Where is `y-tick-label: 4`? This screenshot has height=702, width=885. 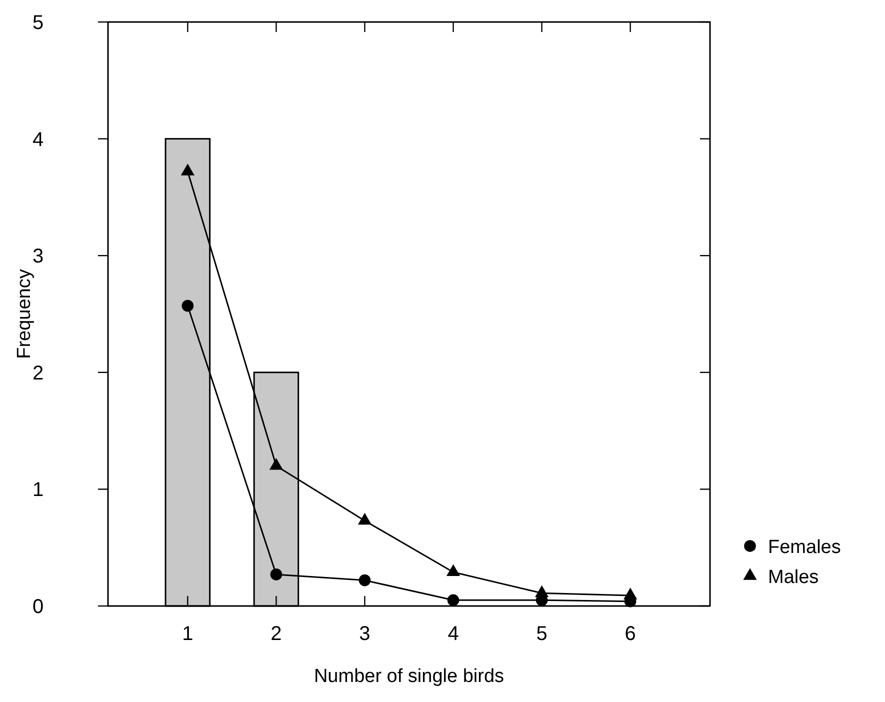 y-tick-label: 4 is located at coordinates (38, 139).